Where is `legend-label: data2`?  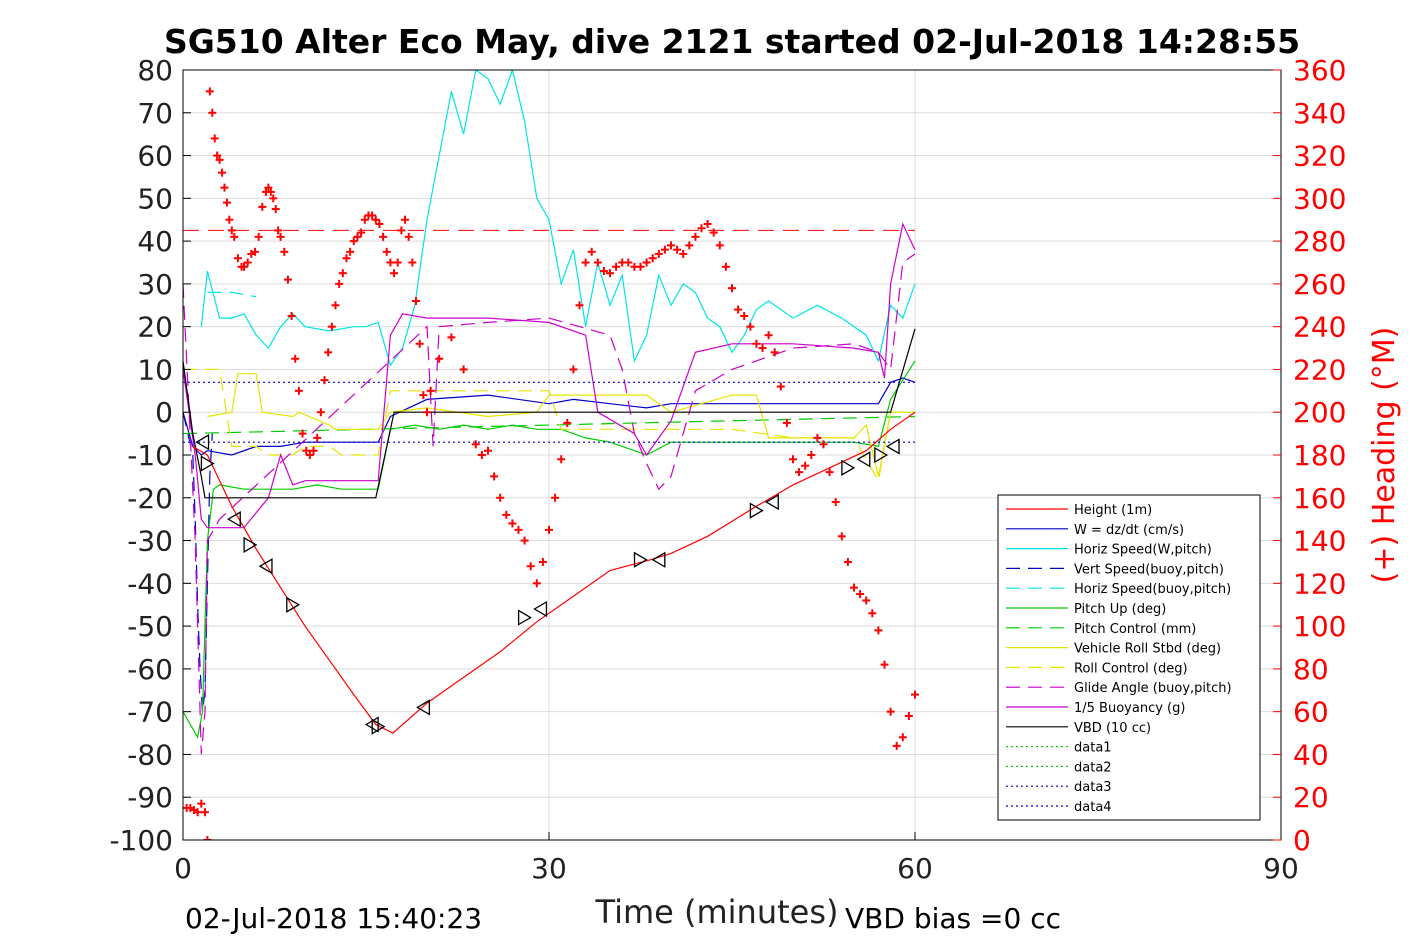
legend-label: data2 is located at coordinates (1093, 767).